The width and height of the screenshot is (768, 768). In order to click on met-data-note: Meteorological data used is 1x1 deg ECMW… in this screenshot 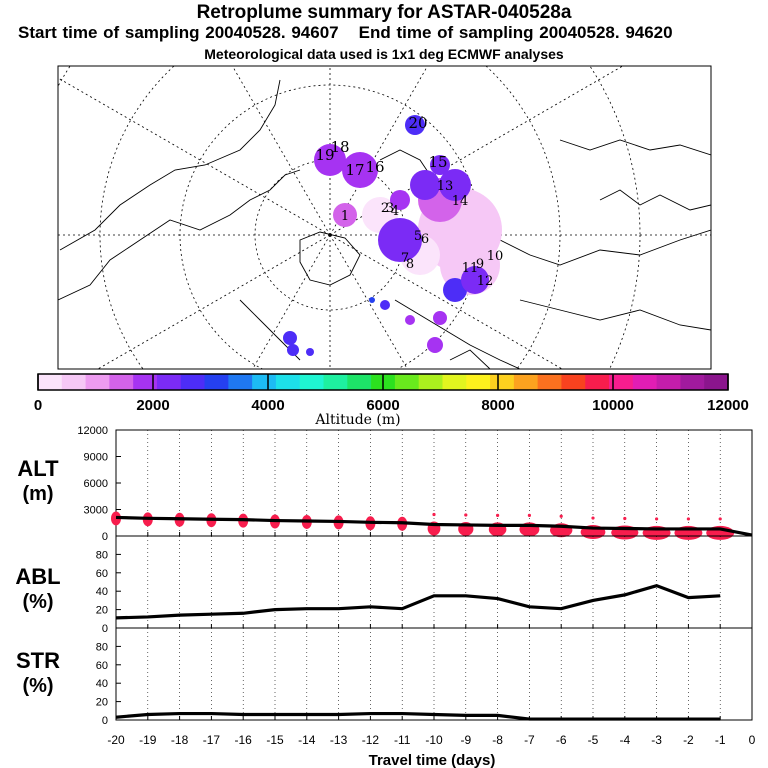, I will do `click(384, 54)`.